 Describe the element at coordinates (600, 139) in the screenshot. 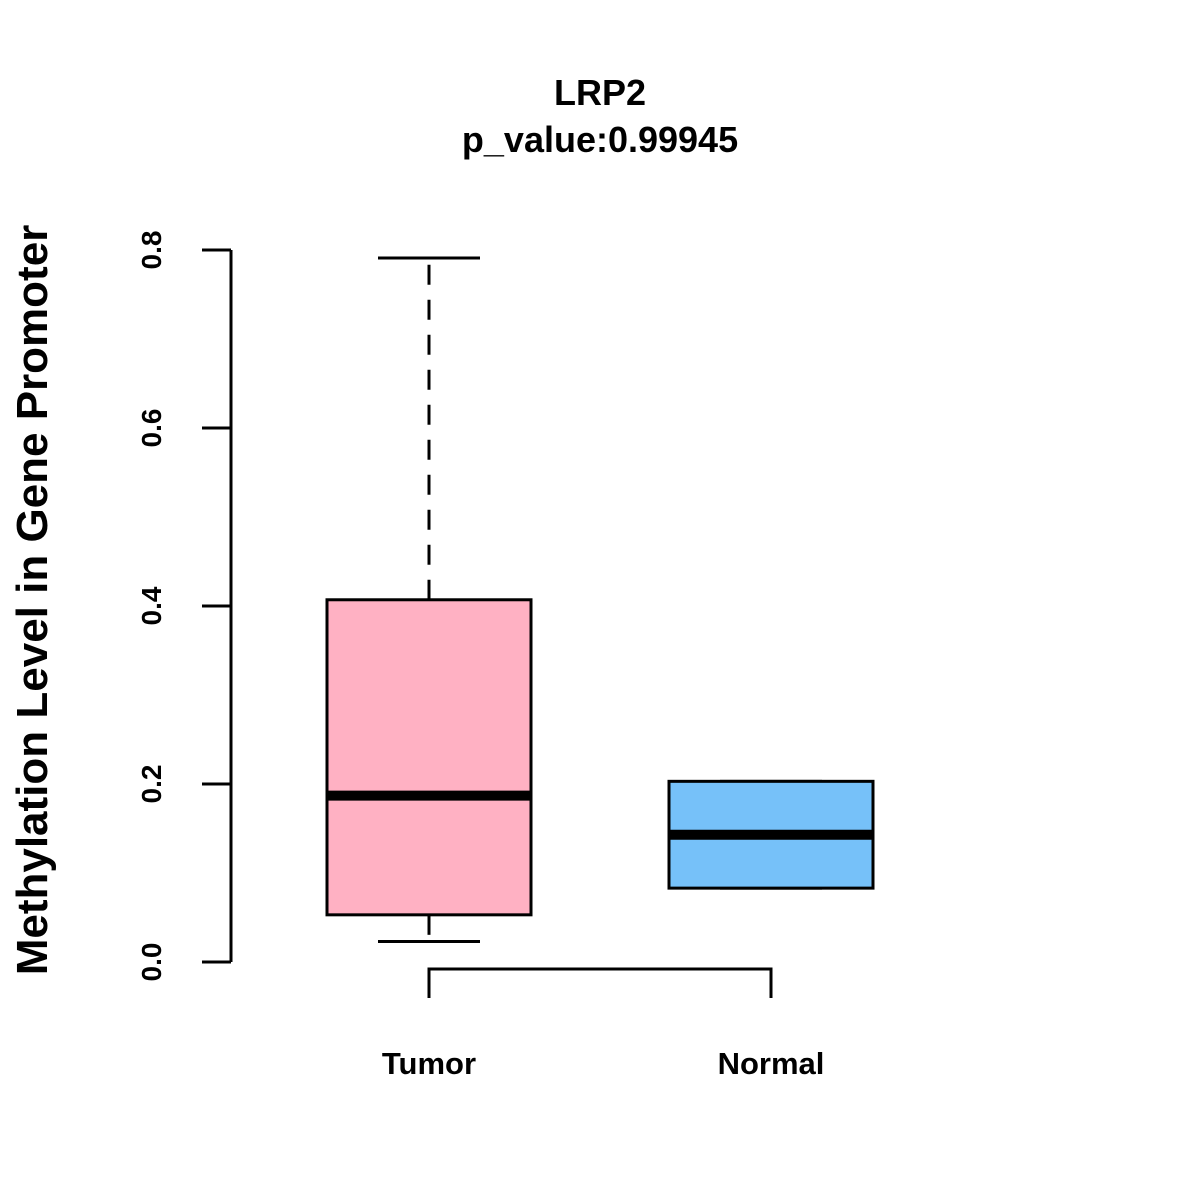

I see `chart-subtitle: p_value:0.99945` at that location.